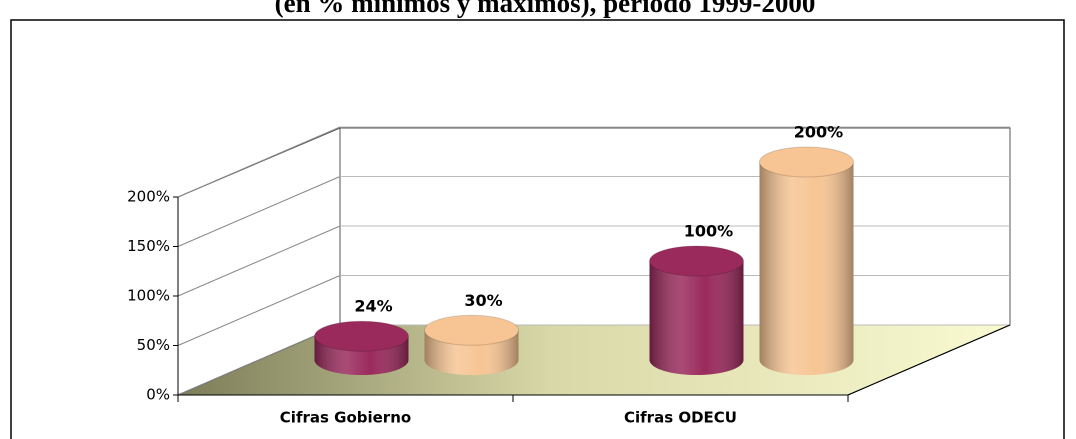 The width and height of the screenshot is (1076, 439). I want to click on y-tick-label: 50%, so click(153, 345).